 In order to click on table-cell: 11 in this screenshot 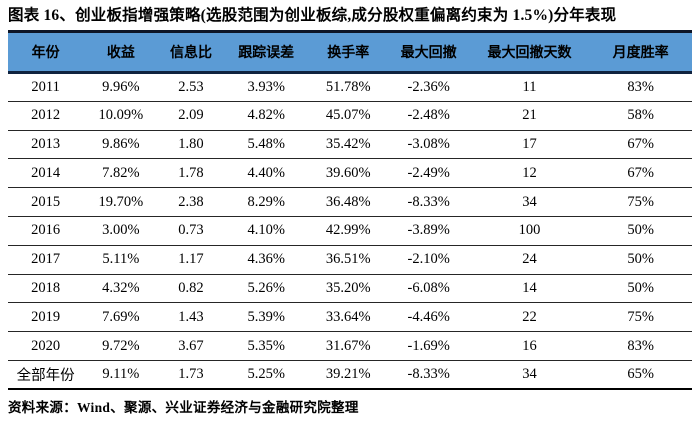, I will do `click(529, 86)`.